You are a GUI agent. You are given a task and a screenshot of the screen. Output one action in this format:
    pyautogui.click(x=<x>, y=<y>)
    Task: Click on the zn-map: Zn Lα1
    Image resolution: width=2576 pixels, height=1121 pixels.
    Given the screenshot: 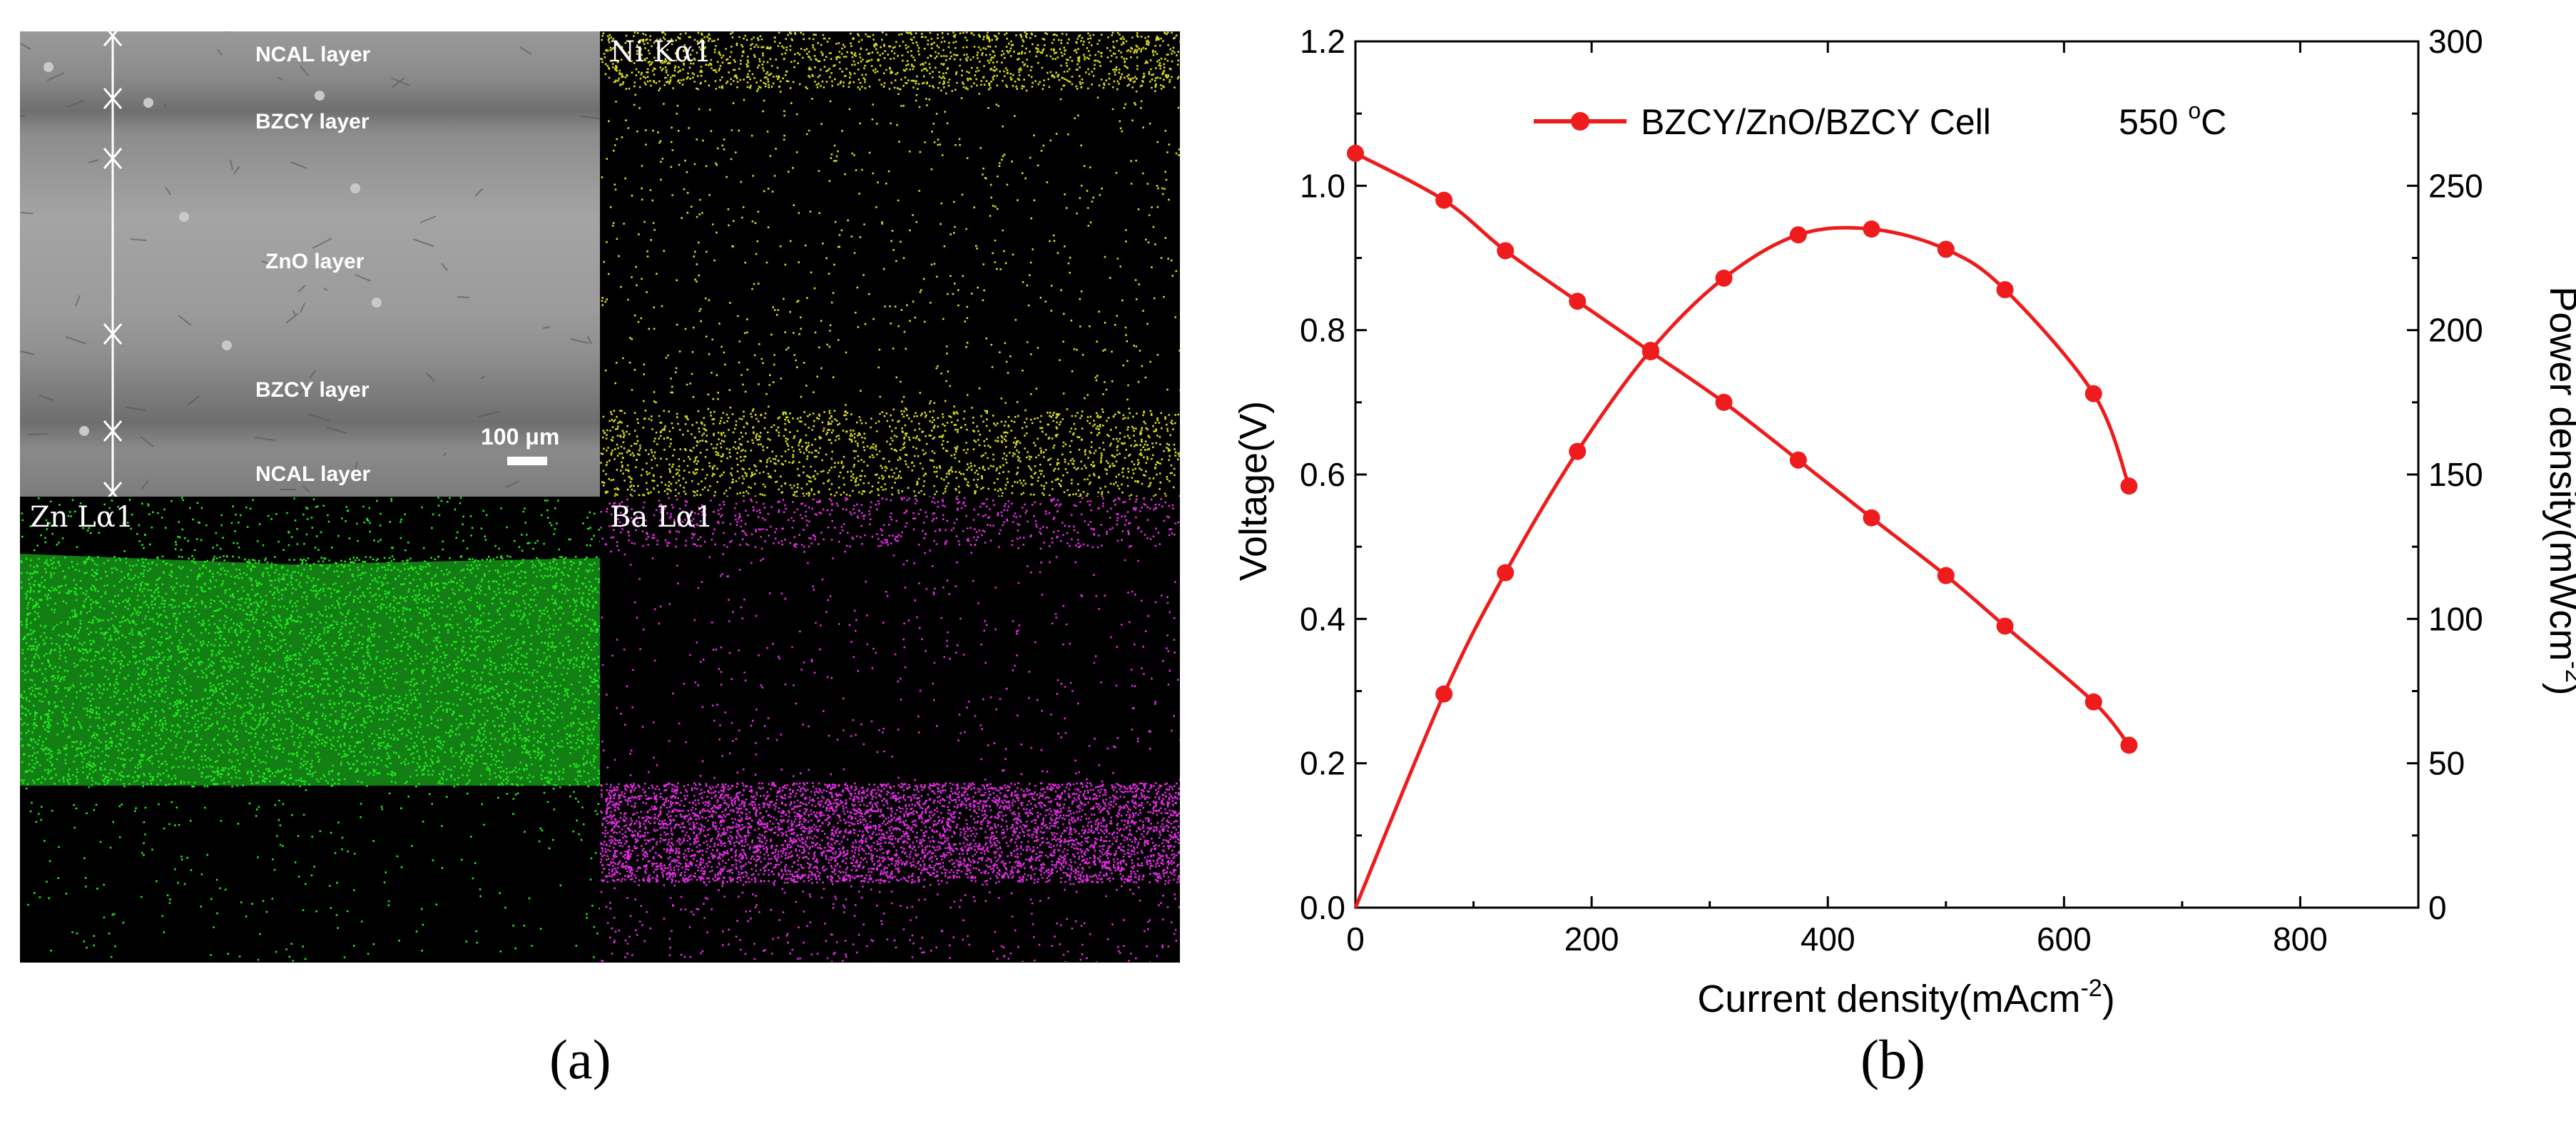 What is the action you would take?
    pyautogui.click(x=310, y=729)
    